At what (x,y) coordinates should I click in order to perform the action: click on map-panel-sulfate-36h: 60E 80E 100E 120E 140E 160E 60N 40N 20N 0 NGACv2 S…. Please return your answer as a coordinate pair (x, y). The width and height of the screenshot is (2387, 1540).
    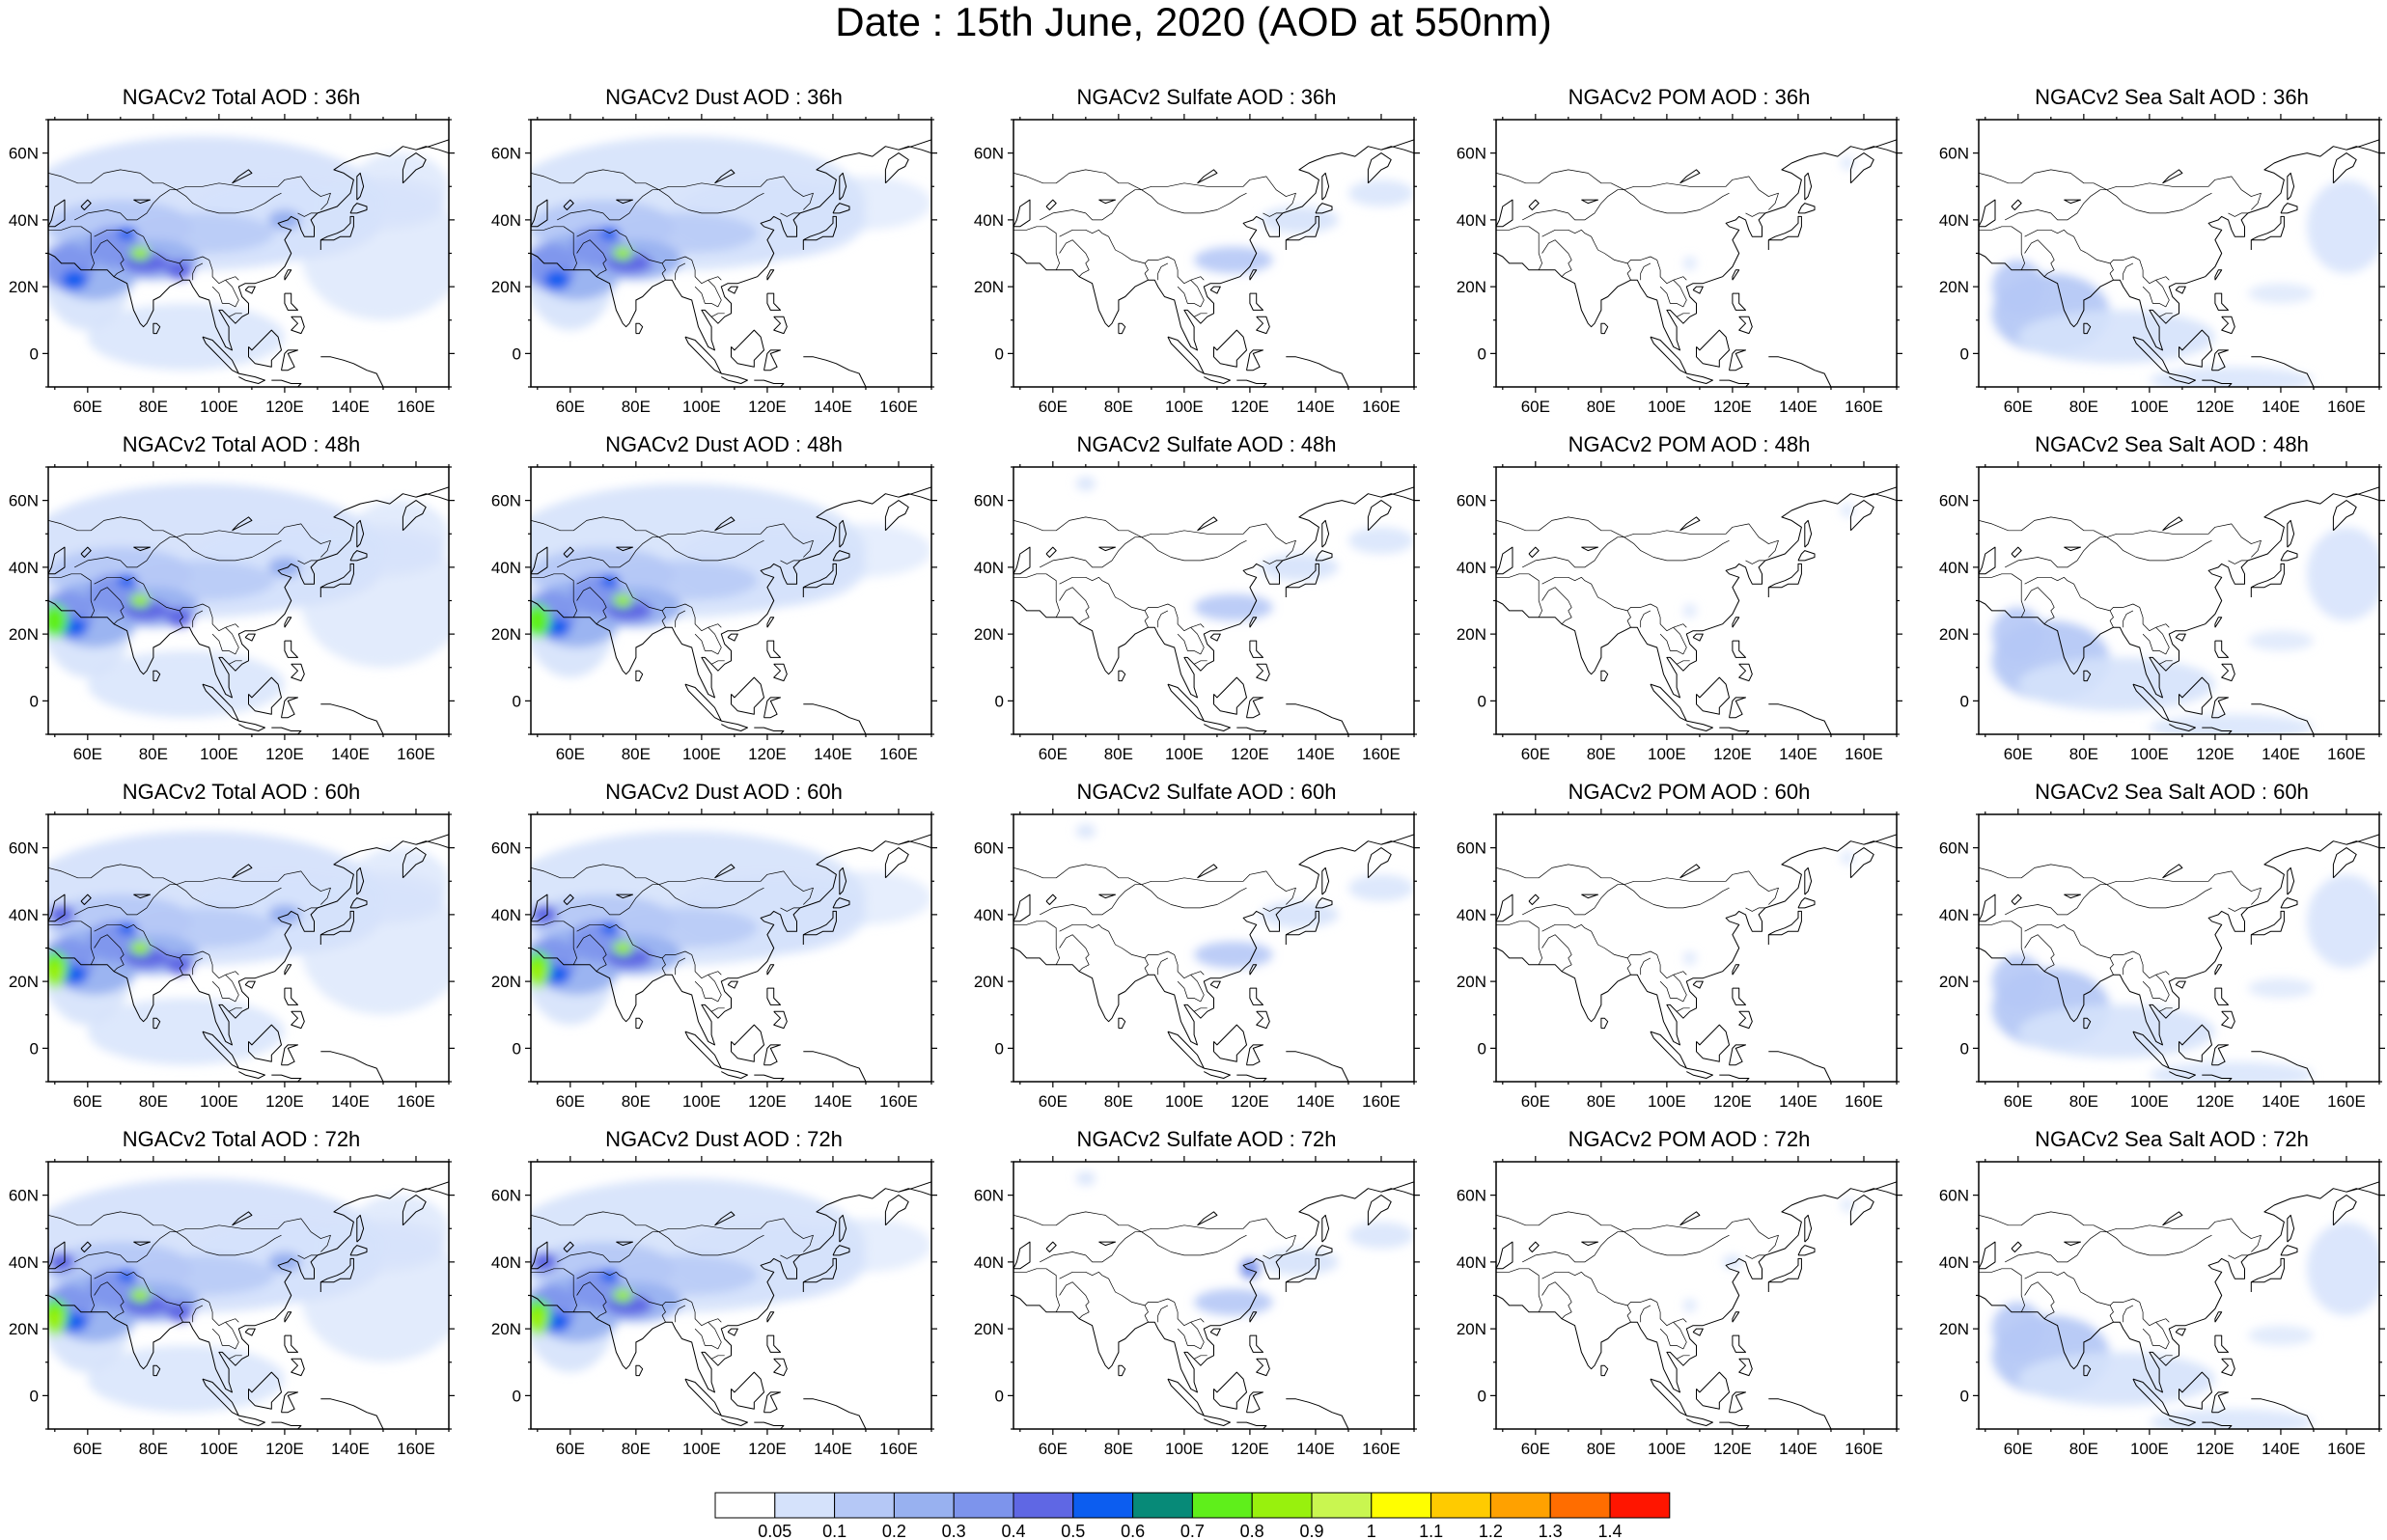
    Looking at the image, I should click on (1206, 258).